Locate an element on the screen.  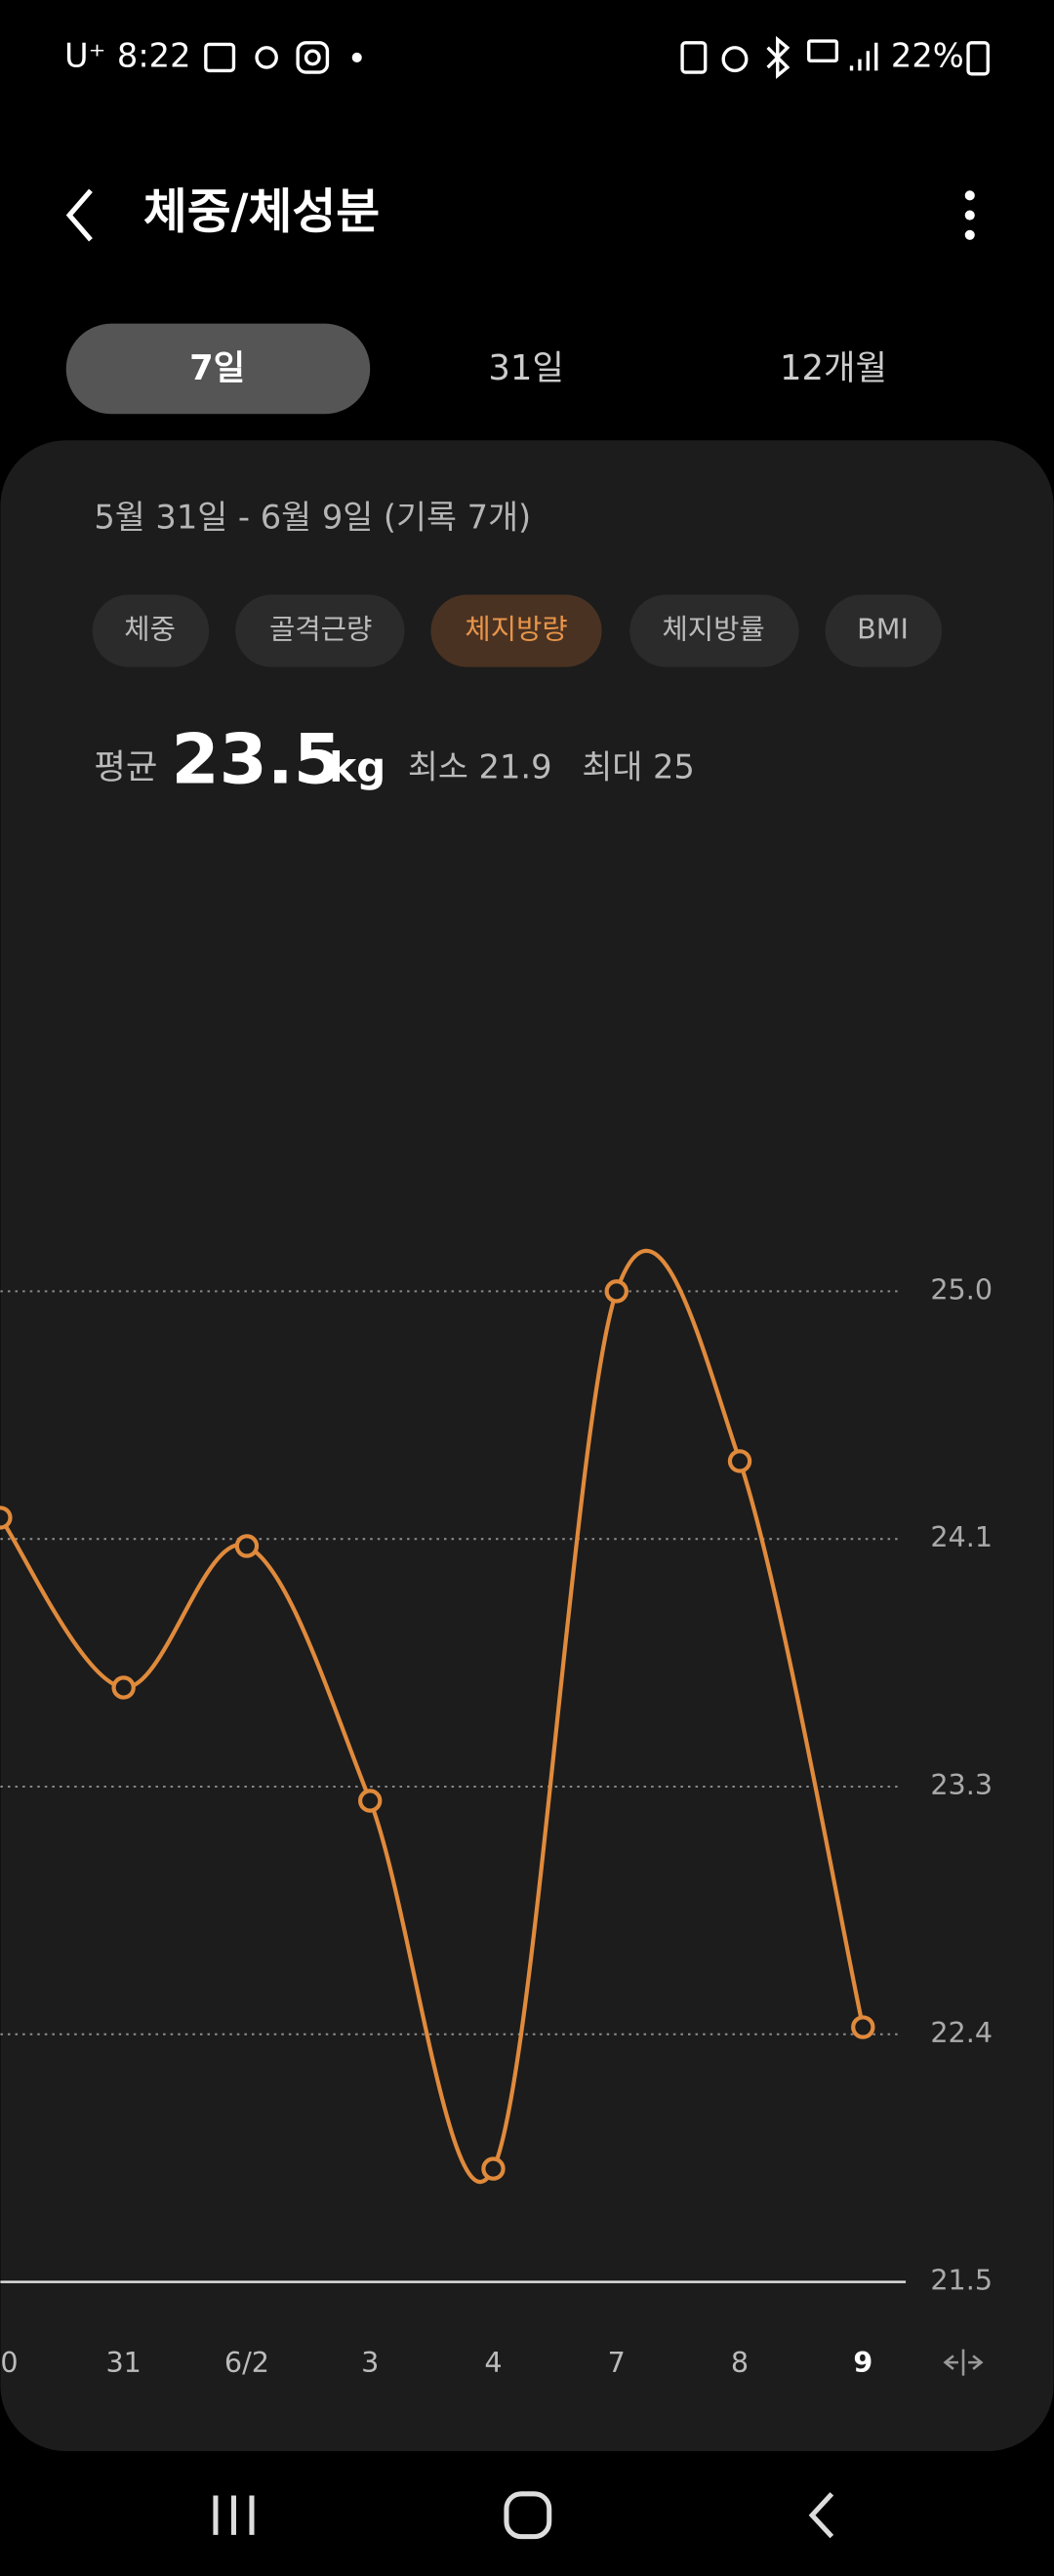
x-tick-label: 6/2 is located at coordinates (247, 2362).